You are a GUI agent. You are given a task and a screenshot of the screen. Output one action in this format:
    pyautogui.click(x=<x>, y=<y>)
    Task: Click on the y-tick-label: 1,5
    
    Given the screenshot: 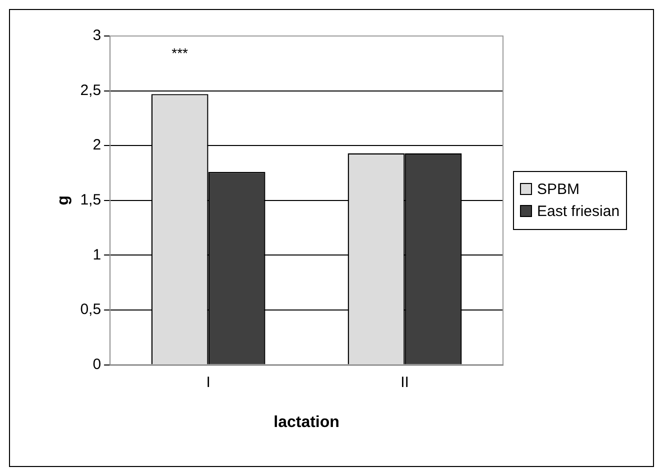 What is the action you would take?
    pyautogui.click(x=91, y=200)
    